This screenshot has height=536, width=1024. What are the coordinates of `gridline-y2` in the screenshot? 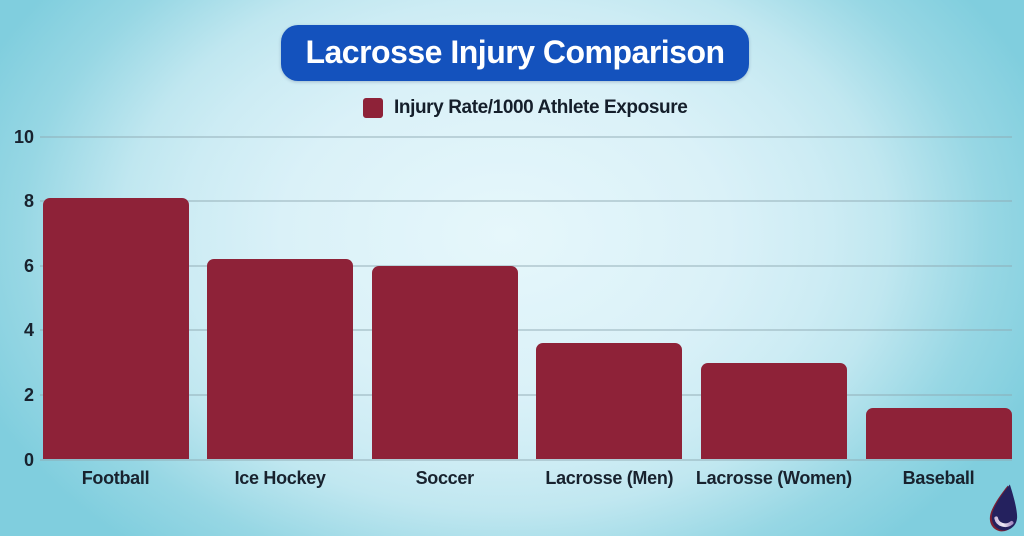 It's located at (526, 394).